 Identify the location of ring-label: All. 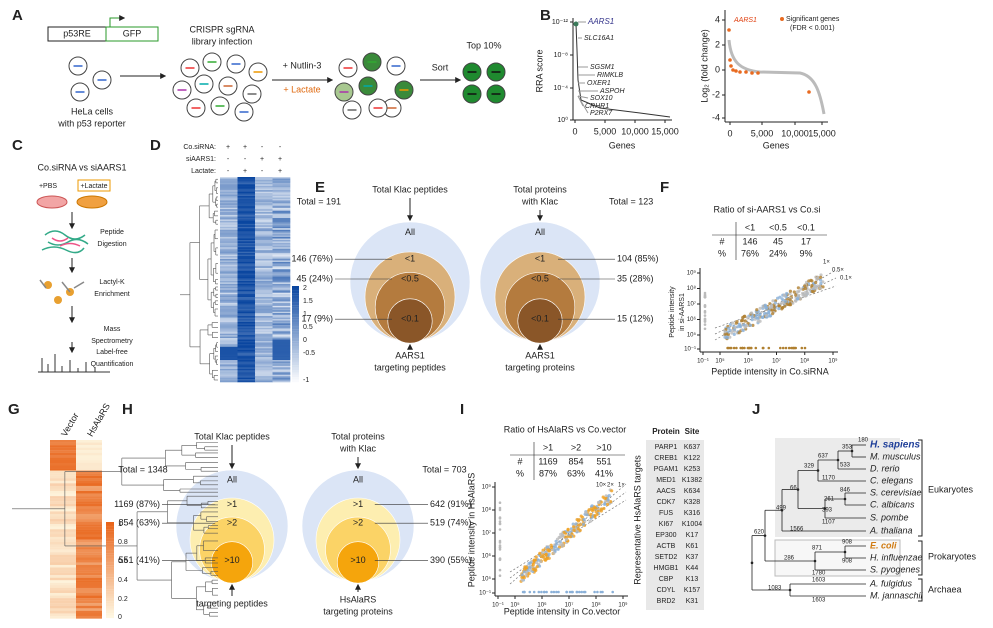
(358, 479).